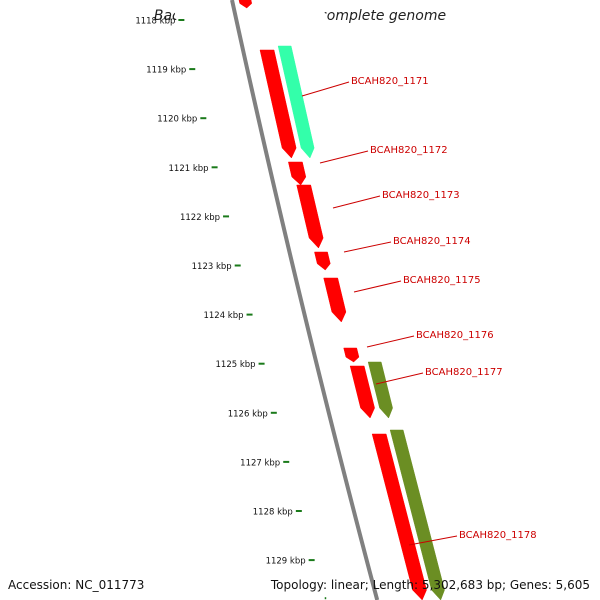  I want to click on gene-label: BCAH820_1175, so click(442, 280).